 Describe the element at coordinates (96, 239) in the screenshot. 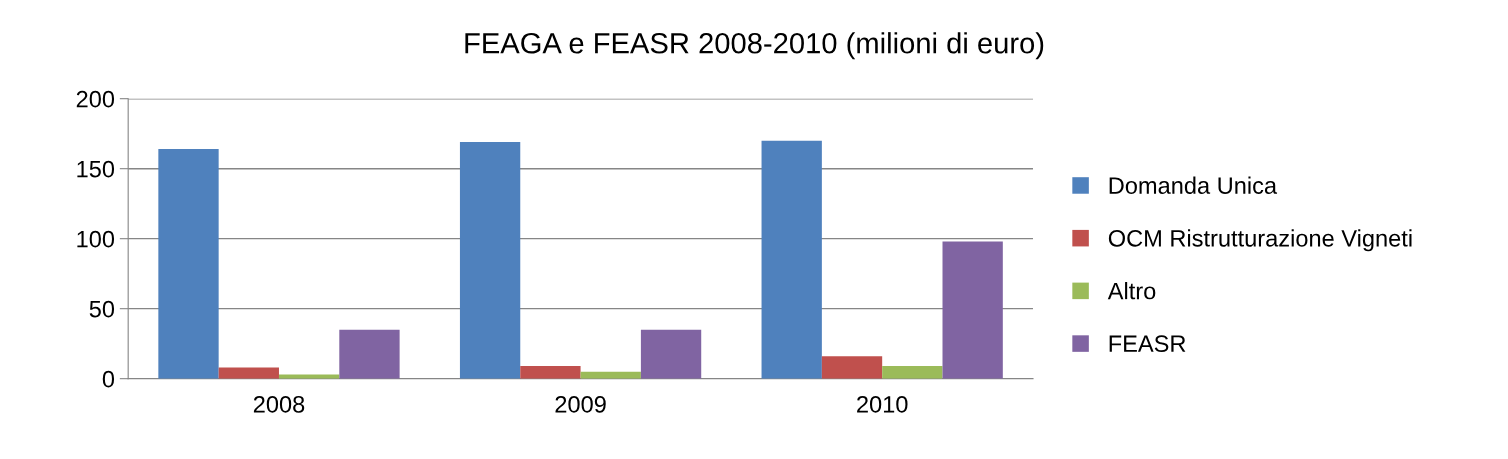

I see `y-tick-label: 100` at that location.